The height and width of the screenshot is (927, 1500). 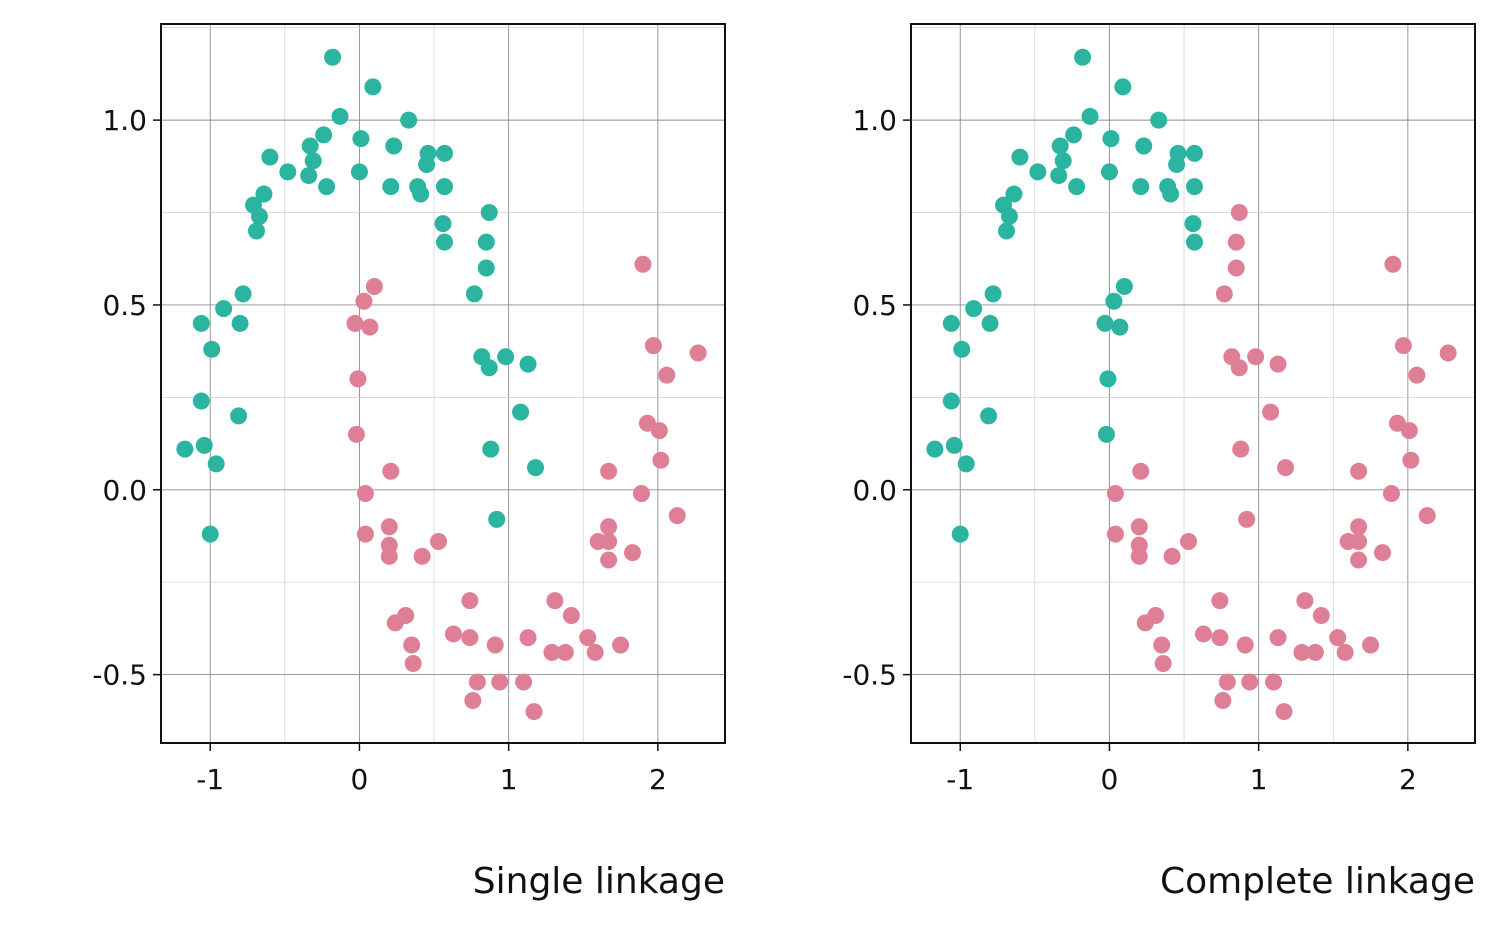 I want to click on x-tick-label: 0, so click(x=360, y=779).